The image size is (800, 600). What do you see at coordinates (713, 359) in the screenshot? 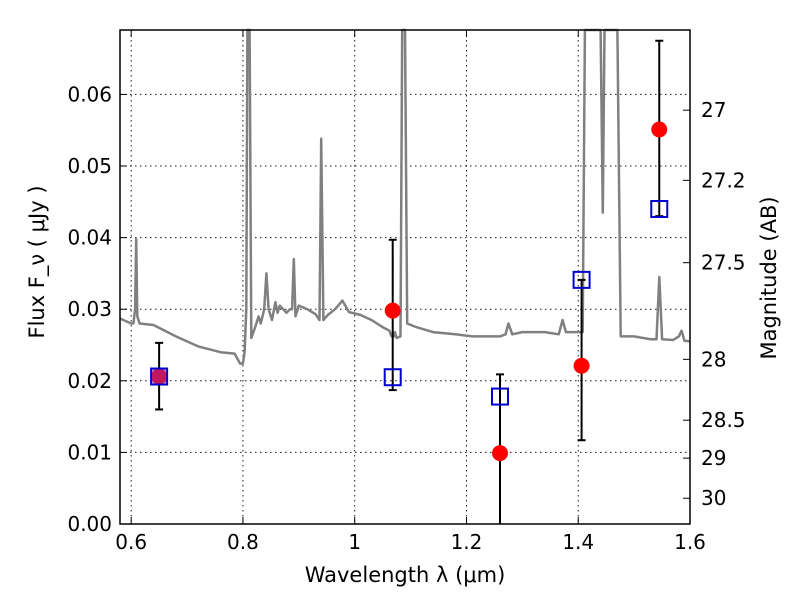
I see `right-tick-label: 28` at bounding box center [713, 359].